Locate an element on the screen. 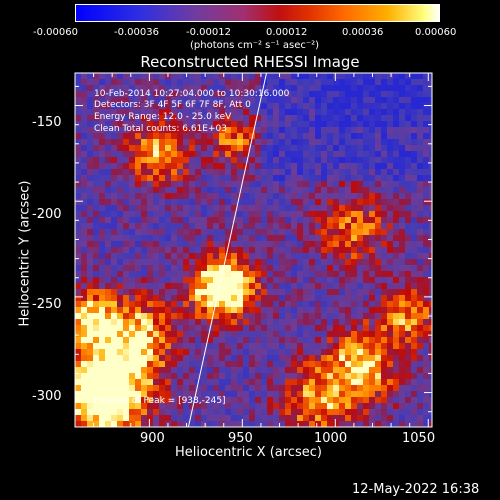  colorbar-tick: -0.00012 is located at coordinates (208, 32).